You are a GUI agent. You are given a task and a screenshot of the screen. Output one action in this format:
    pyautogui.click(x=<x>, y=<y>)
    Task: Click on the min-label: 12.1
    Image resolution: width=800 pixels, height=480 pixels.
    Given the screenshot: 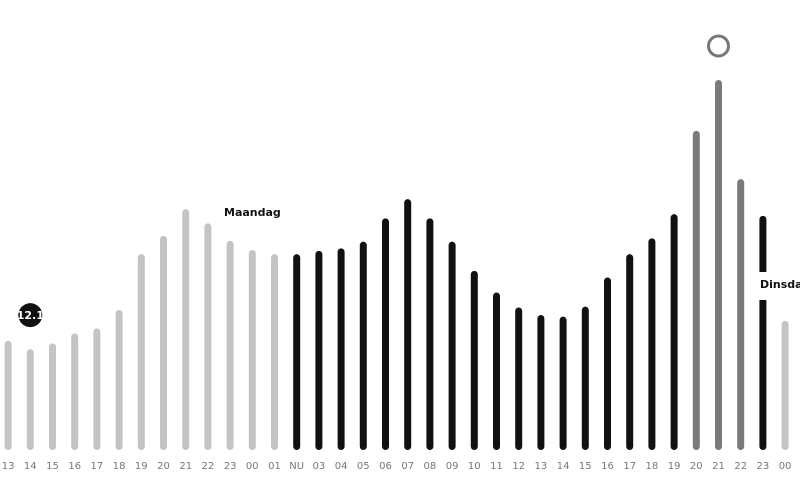 What is the action you would take?
    pyautogui.click(x=30, y=315)
    